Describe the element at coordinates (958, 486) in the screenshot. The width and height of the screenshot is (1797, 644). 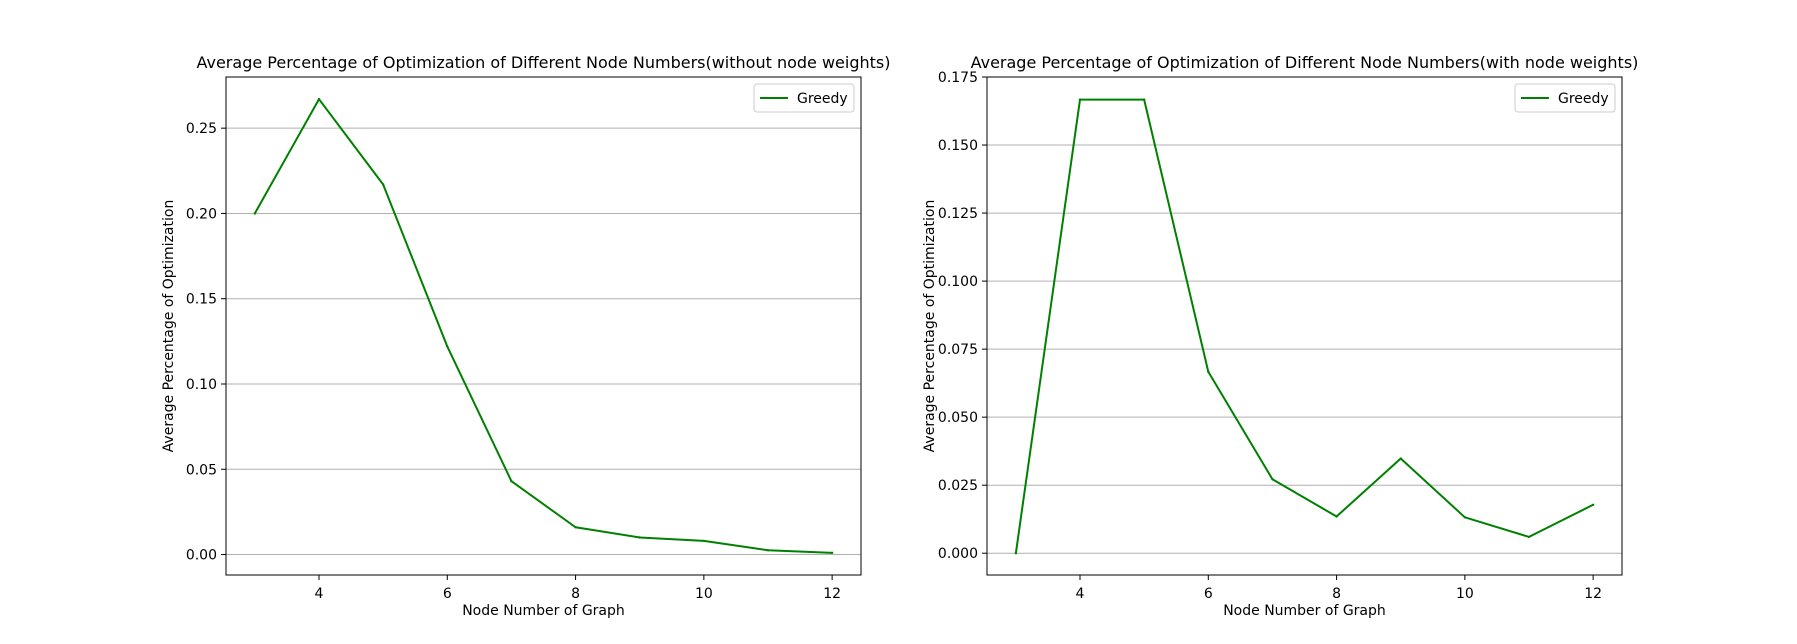
I see `y-tick-label: 0.025` at that location.